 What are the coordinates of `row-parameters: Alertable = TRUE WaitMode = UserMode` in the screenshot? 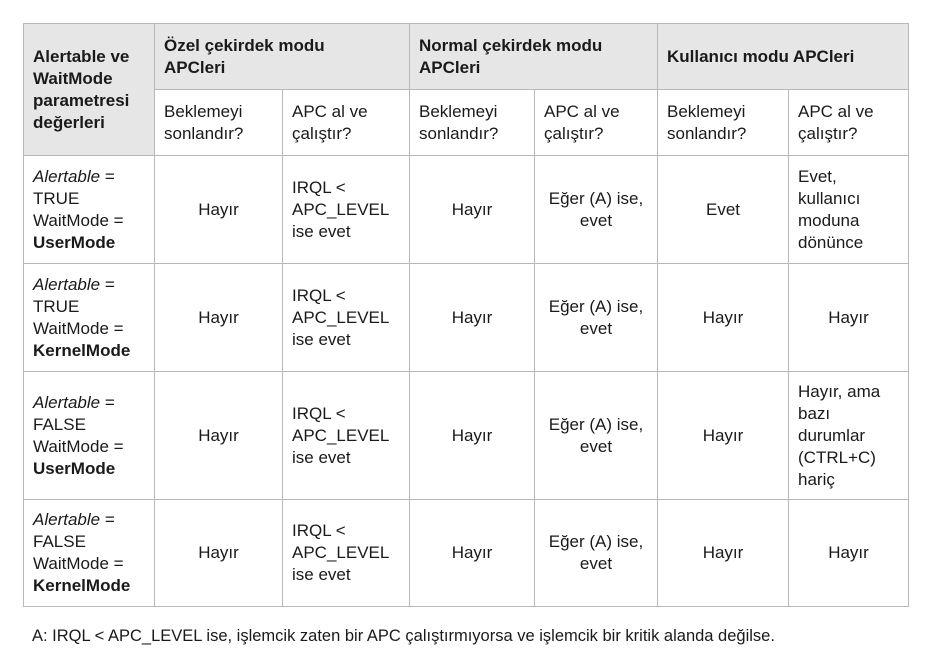 It's located at (89, 209).